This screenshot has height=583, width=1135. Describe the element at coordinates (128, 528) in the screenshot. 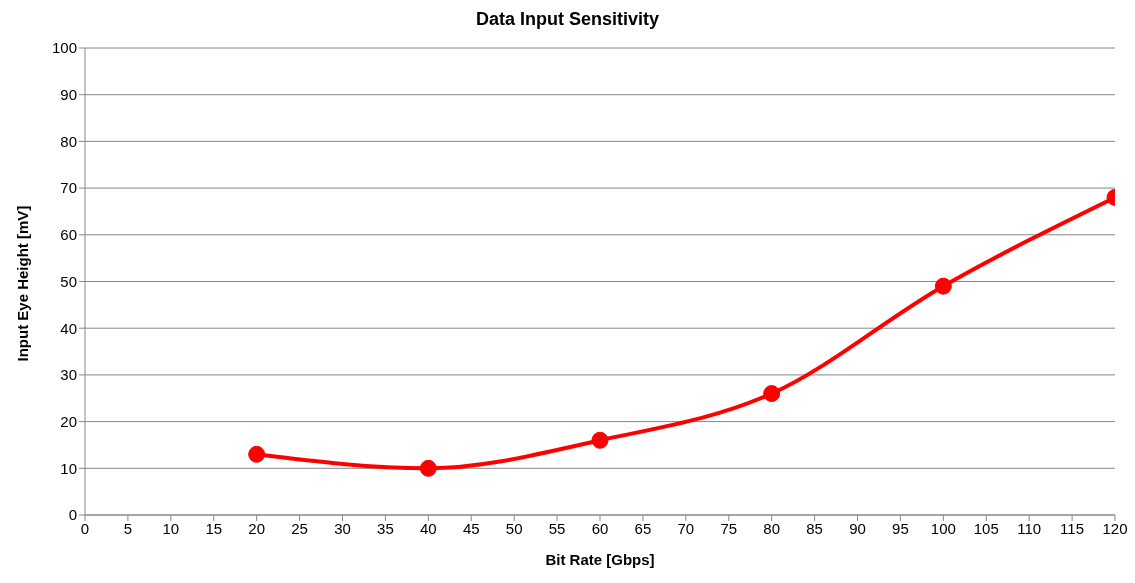

I see `x-tick-label: 5` at that location.